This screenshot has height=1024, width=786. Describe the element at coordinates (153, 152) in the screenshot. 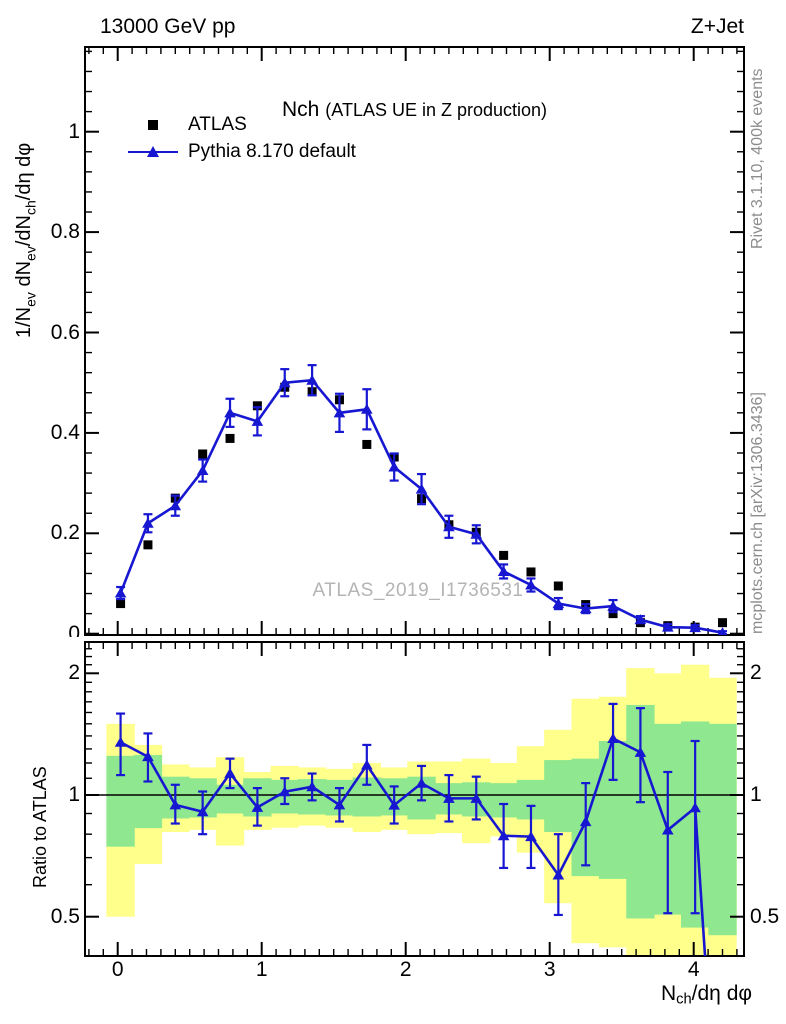

I see `pythia-line-triangle-marker-icon` at that location.